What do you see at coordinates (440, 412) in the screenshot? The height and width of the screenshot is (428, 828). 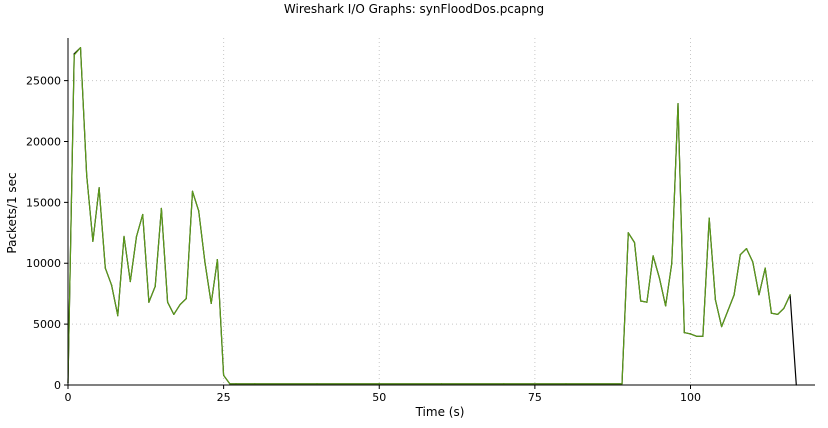 I see `x-axis-label: Time (s)` at bounding box center [440, 412].